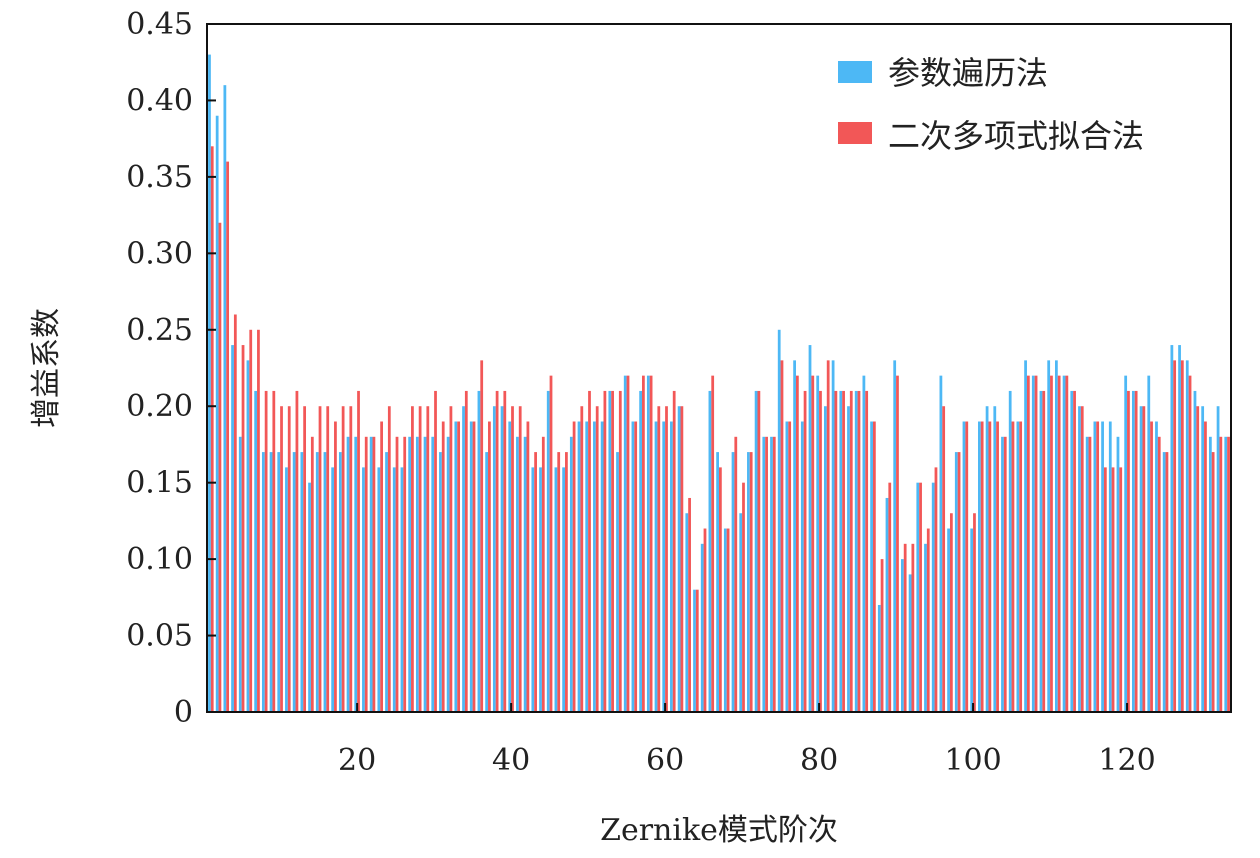  What do you see at coordinates (159, 177) in the screenshot?
I see `y-tick-label: 0.35` at bounding box center [159, 177].